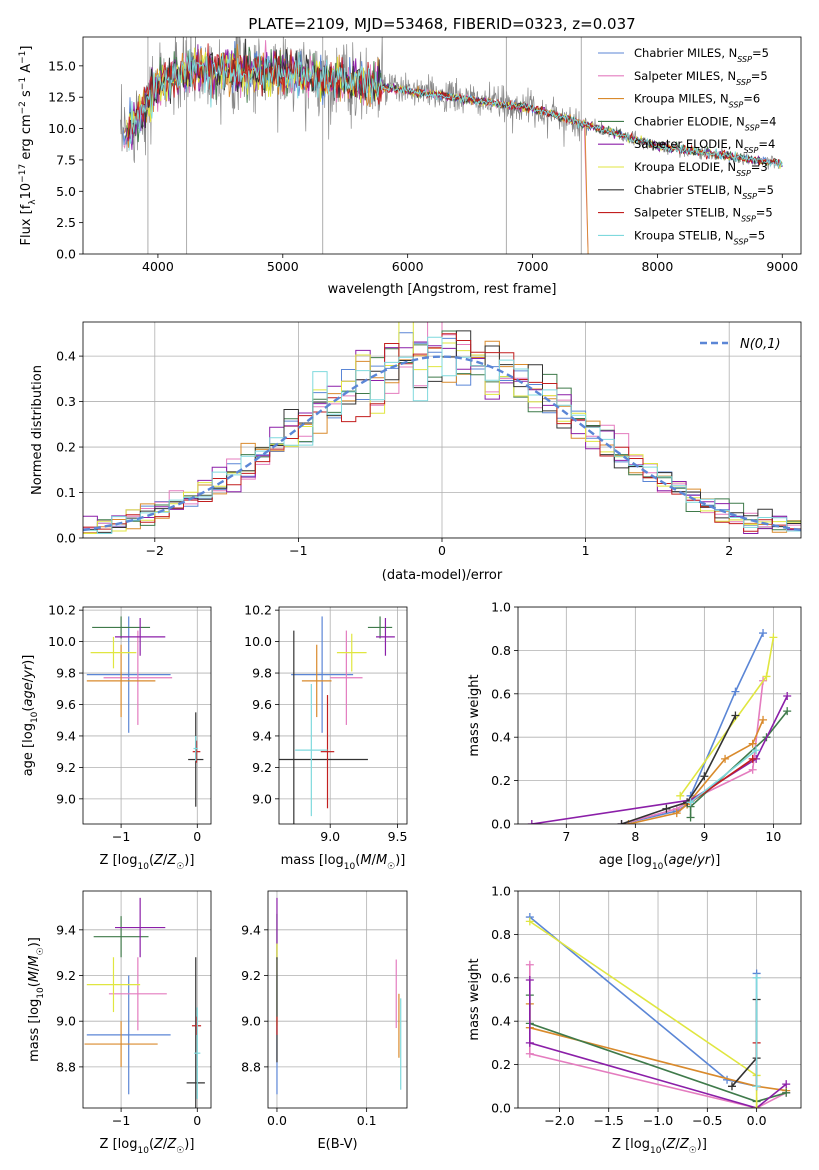 The height and width of the screenshot is (1170, 819). I want to click on x-tick-label: 4000, so click(158, 266).